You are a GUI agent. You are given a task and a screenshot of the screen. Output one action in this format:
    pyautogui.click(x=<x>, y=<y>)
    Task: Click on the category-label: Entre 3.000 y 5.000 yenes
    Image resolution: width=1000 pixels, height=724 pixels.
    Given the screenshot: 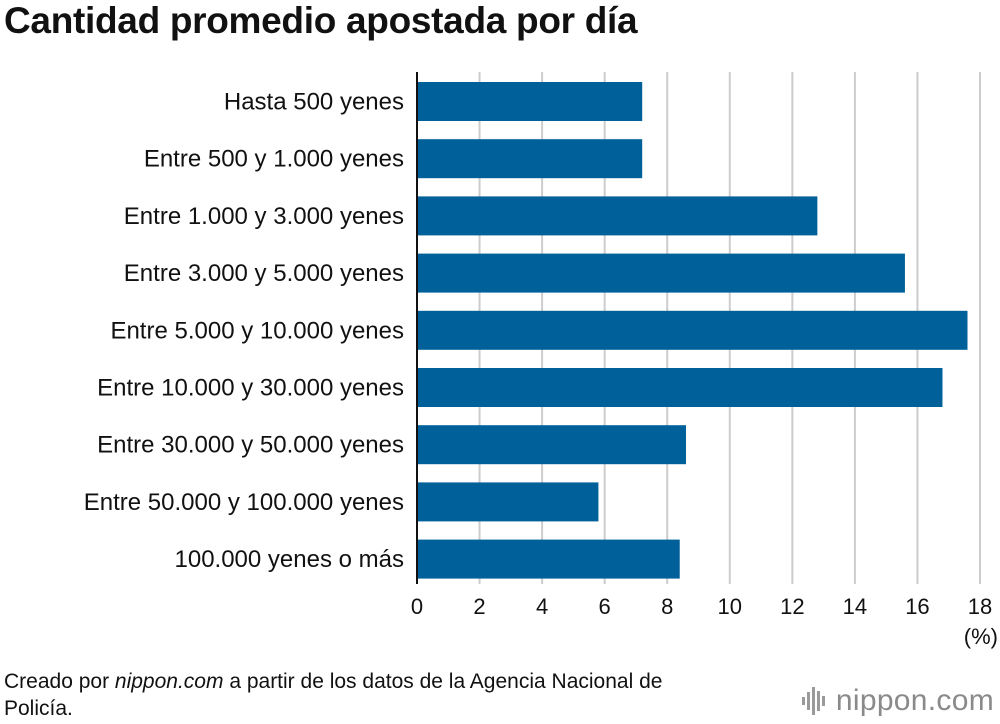 What is the action you would take?
    pyautogui.click(x=264, y=273)
    